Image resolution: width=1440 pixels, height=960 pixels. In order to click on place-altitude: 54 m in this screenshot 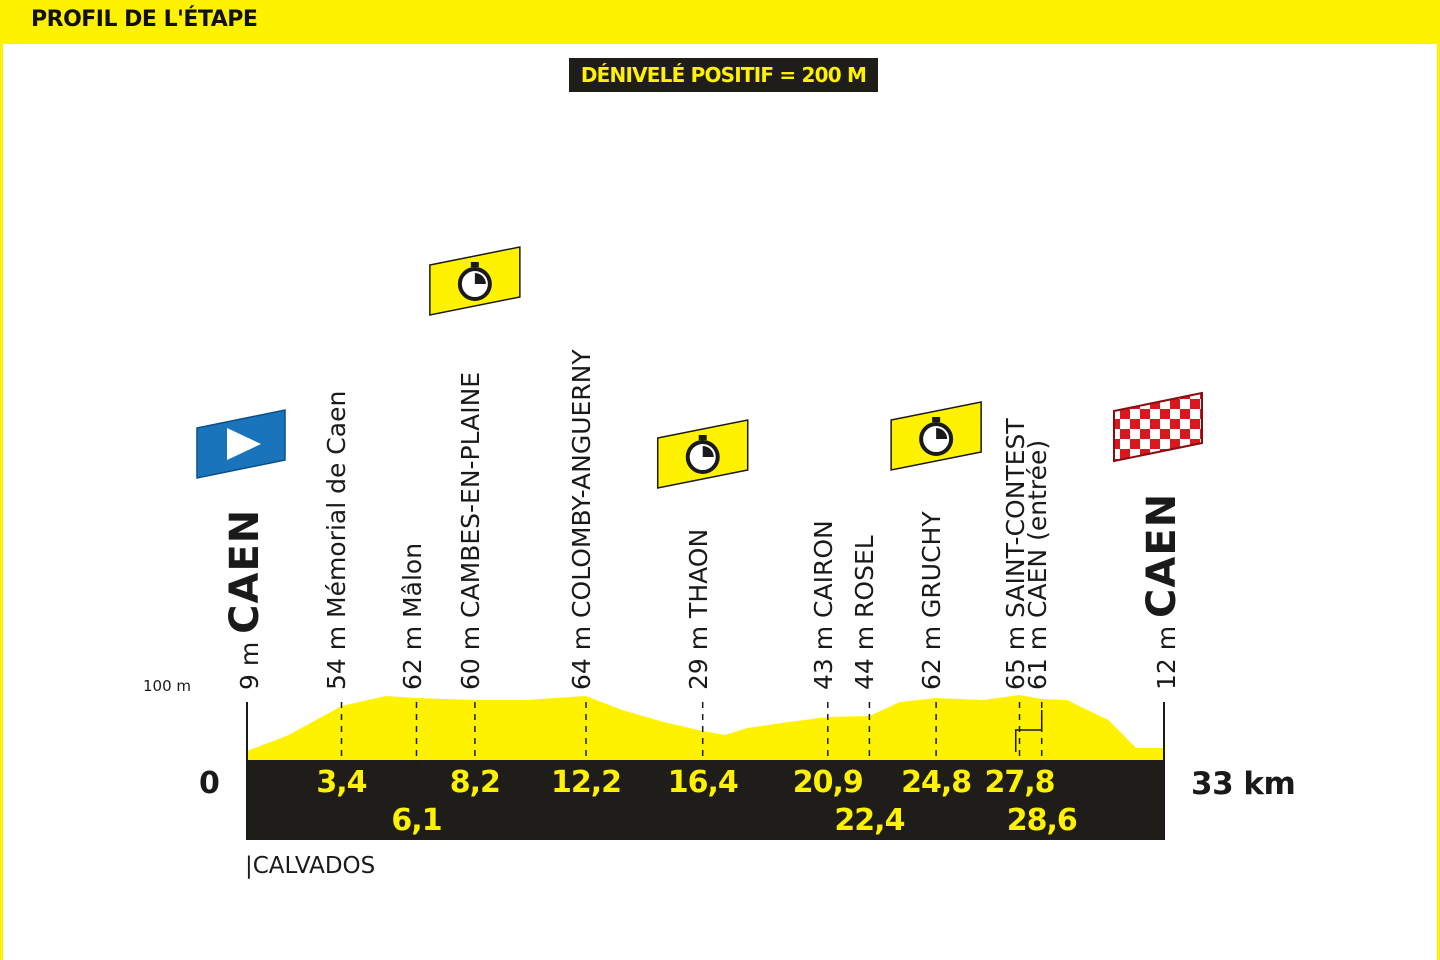, I will do `click(337, 653)`.